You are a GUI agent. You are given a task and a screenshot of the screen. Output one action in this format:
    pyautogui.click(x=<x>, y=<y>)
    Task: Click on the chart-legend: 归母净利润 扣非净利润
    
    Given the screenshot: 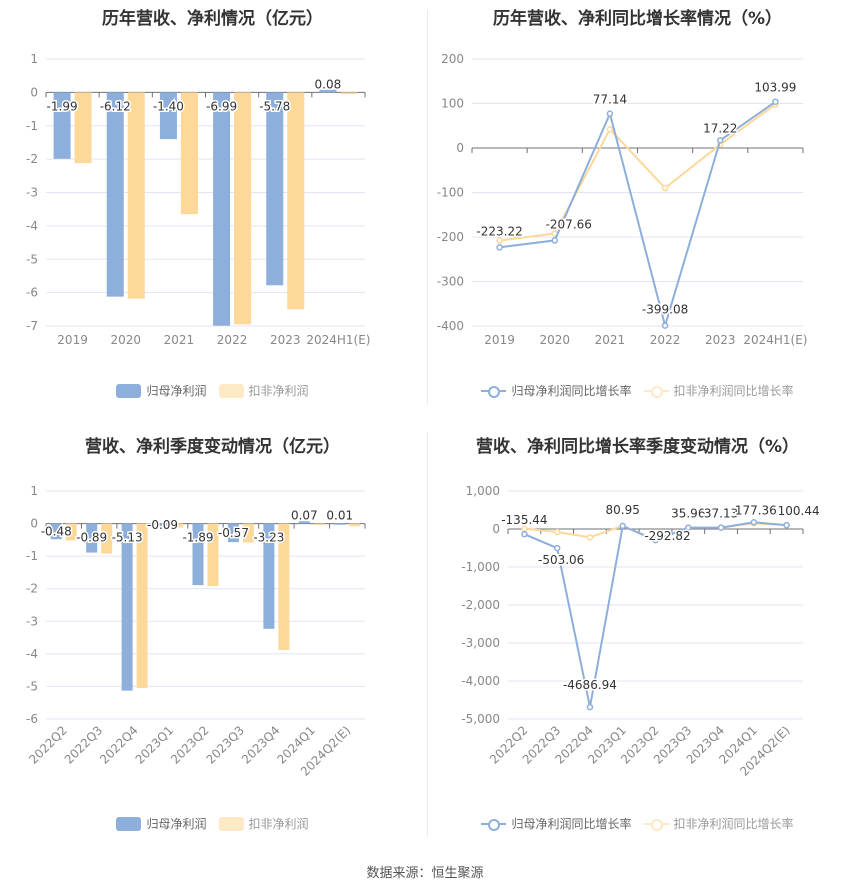 What is the action you would take?
    pyautogui.click(x=212, y=823)
    